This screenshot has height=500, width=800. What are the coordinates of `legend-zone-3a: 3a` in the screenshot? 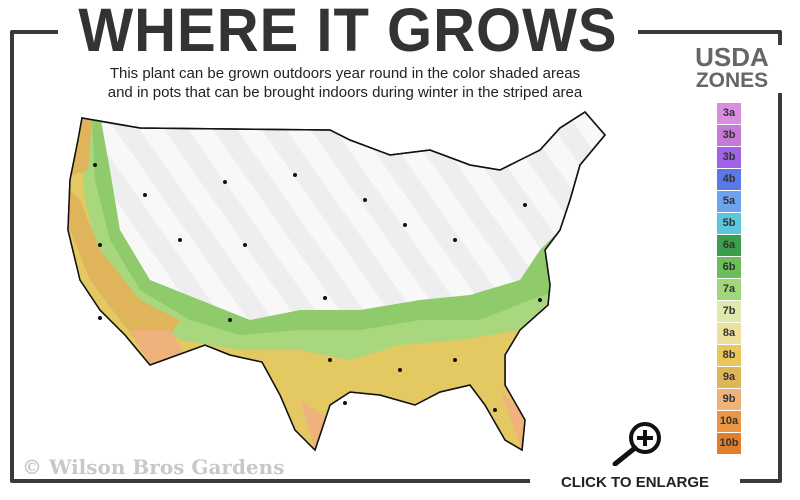 It's located at (729, 113).